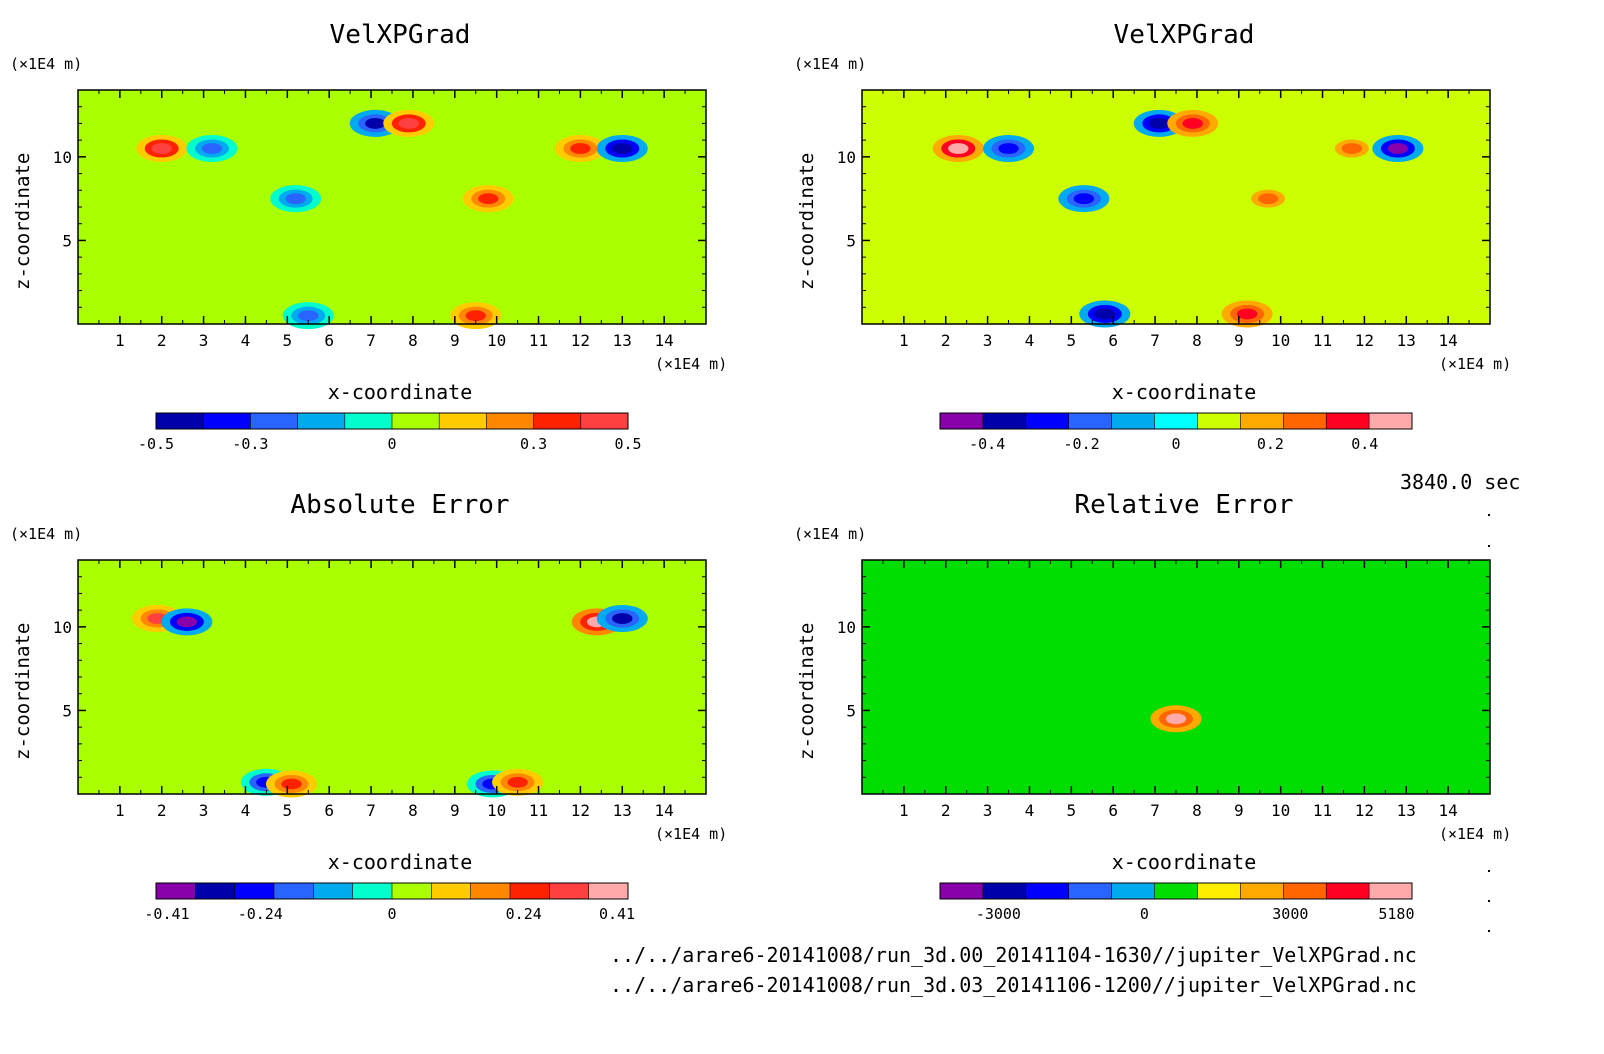  I want to click on x-tick-label: 7, so click(1155, 810).